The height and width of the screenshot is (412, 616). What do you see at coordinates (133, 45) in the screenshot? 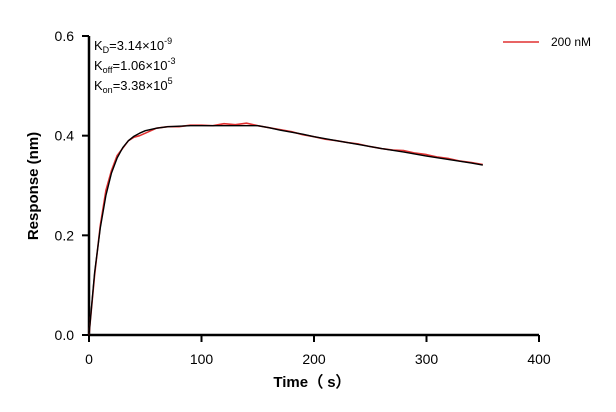
I see `kd-annotation: KD=3.14×10-9` at bounding box center [133, 45].